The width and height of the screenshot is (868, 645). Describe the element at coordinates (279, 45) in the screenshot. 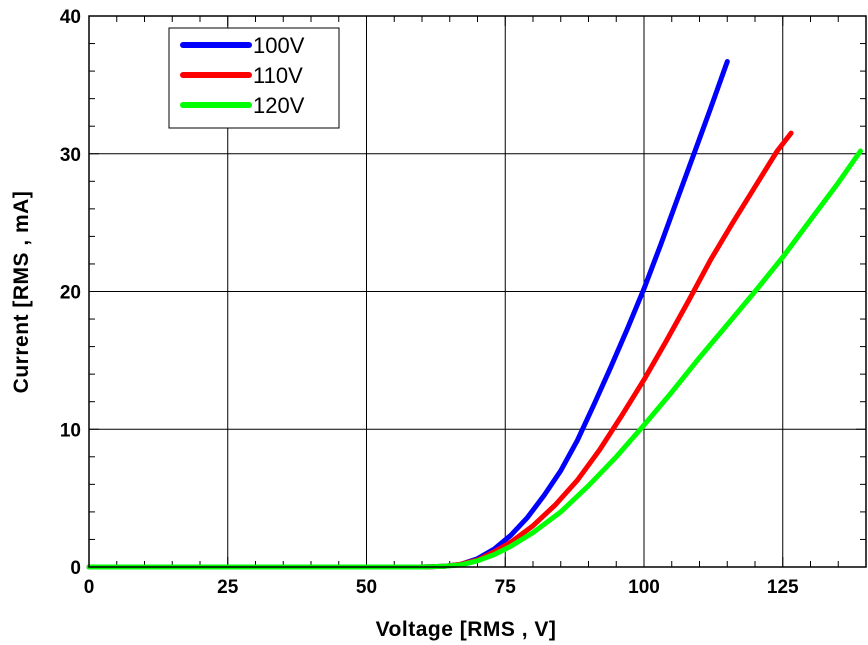

I see `legend-label: 100V` at that location.